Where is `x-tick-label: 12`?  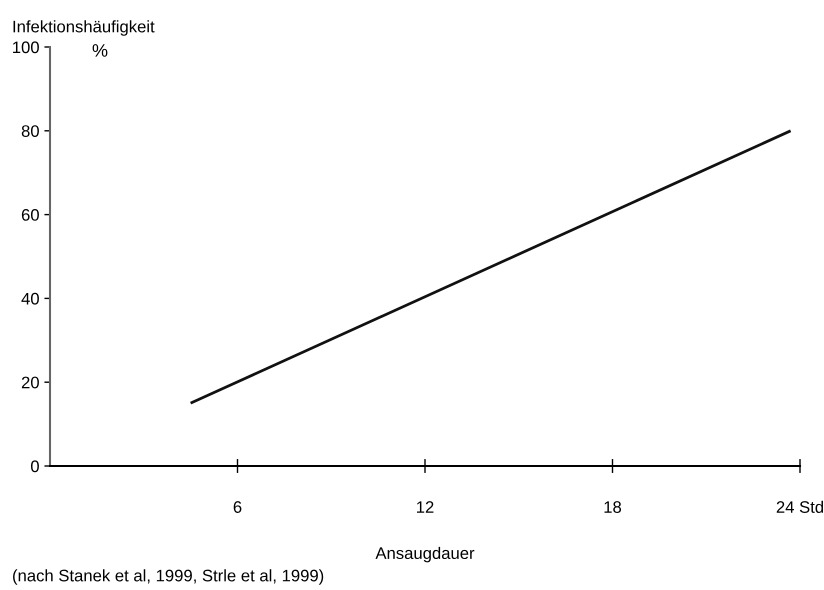
x-tick-label: 12 is located at coordinates (425, 507).